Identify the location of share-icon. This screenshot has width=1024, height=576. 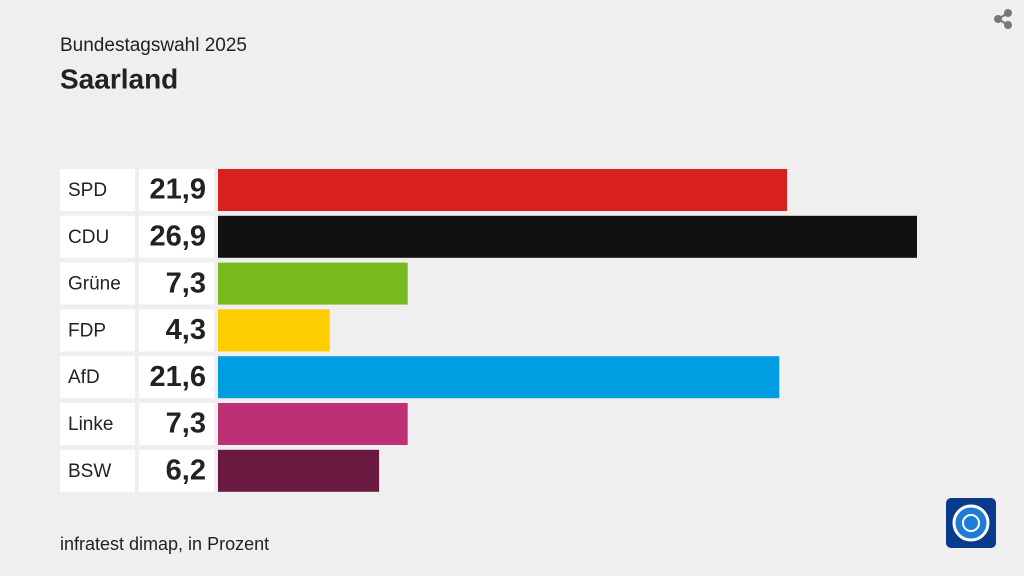
(1003, 19).